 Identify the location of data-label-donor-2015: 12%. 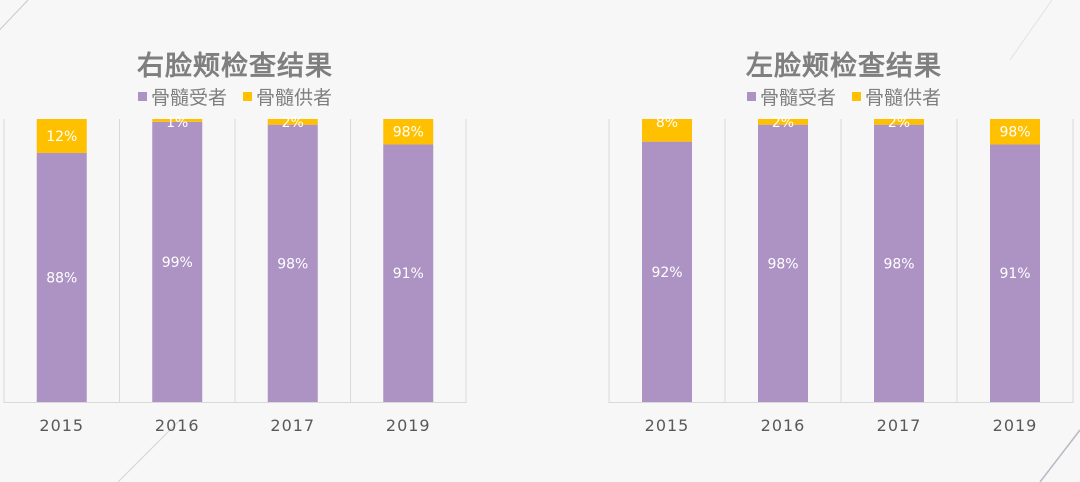
(61, 137).